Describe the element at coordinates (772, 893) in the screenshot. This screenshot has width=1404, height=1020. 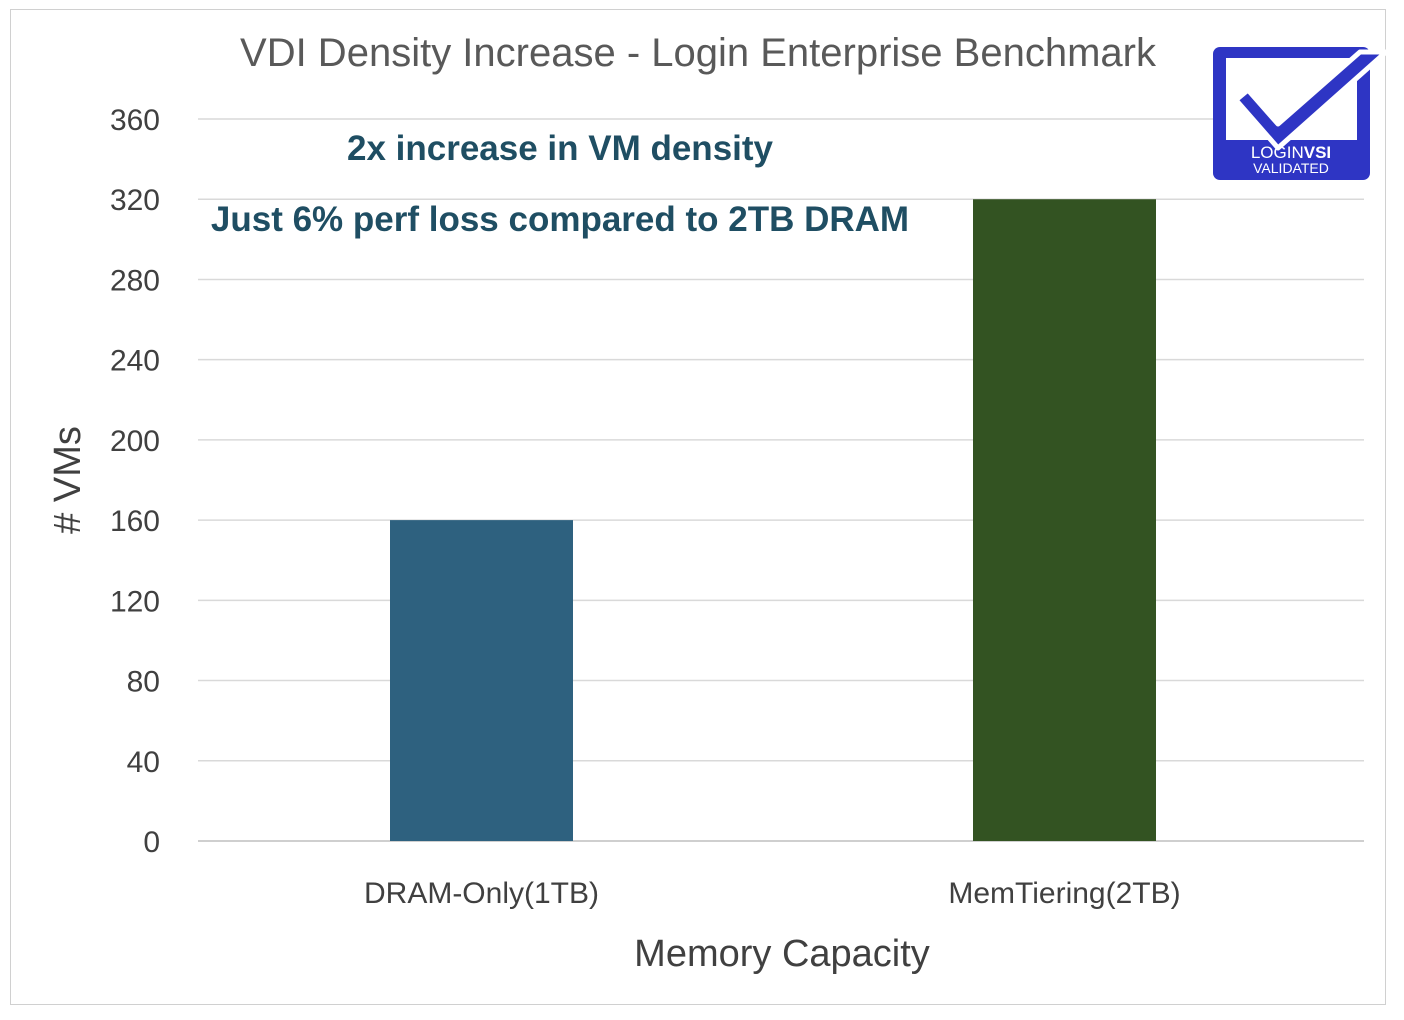
I see `category-labels: DRAM-Only(1TB) MemTiering(2TB)` at that location.